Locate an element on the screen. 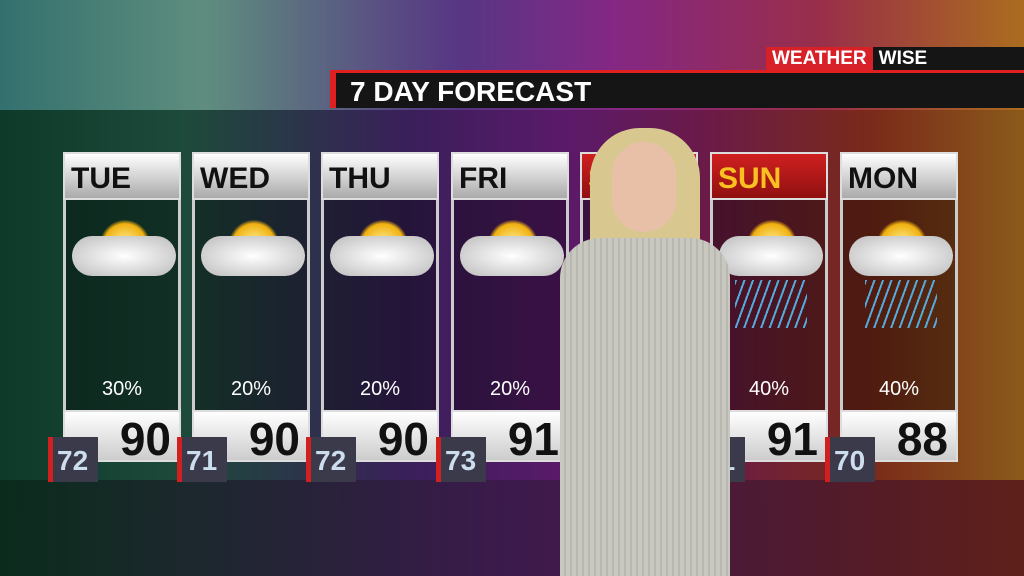 The height and width of the screenshot is (576, 1024). forecast-day-6: MON 40% 88 70 is located at coordinates (891, 317).